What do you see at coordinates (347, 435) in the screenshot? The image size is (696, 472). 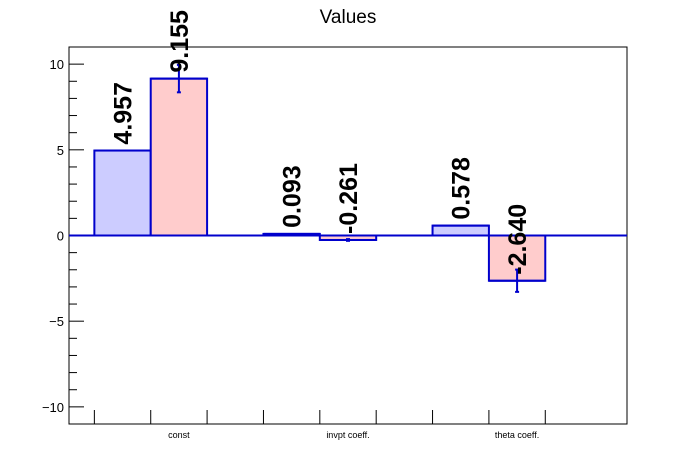 I see `category-label: invpt coeff.` at bounding box center [347, 435].